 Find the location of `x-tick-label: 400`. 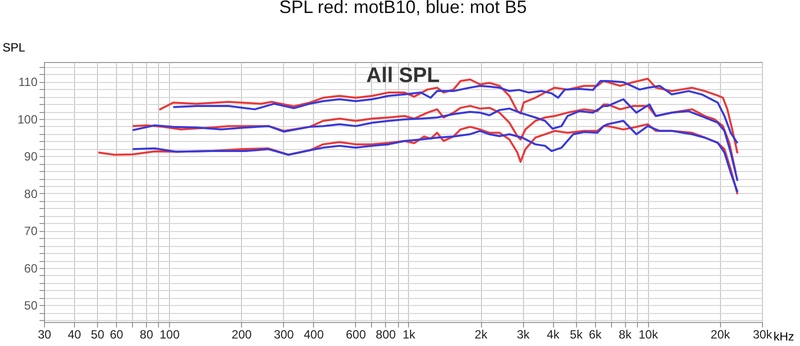

x-tick-label: 400 is located at coordinates (314, 335).